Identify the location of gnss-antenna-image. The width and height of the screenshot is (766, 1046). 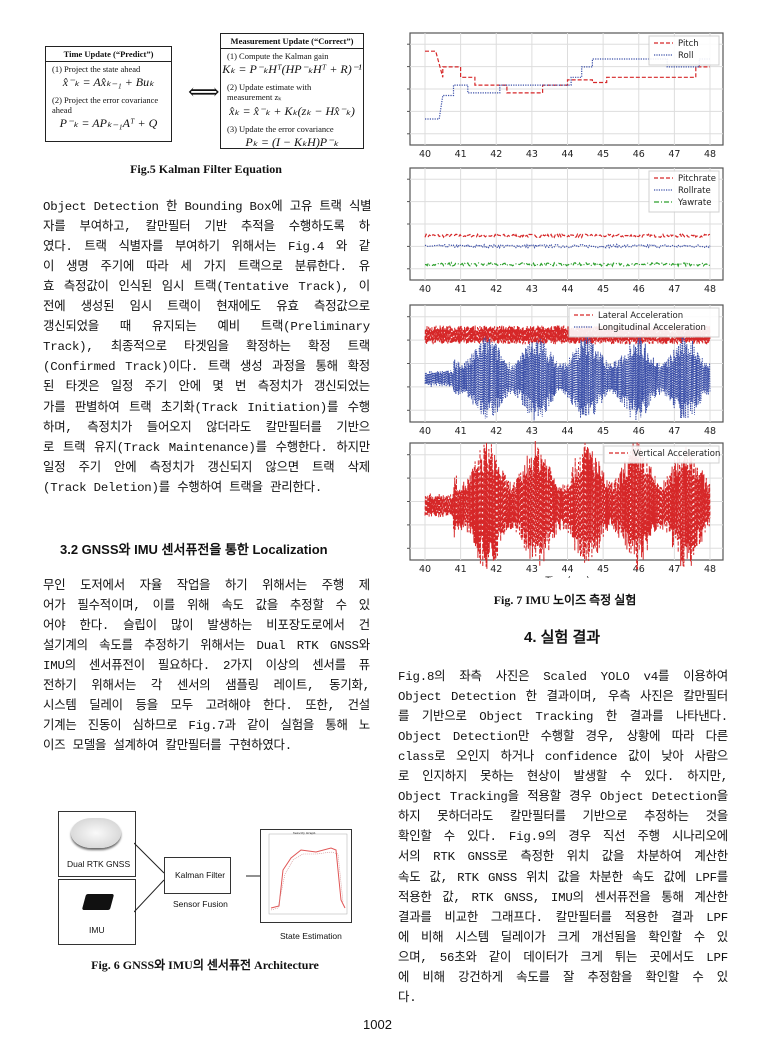
(96, 833).